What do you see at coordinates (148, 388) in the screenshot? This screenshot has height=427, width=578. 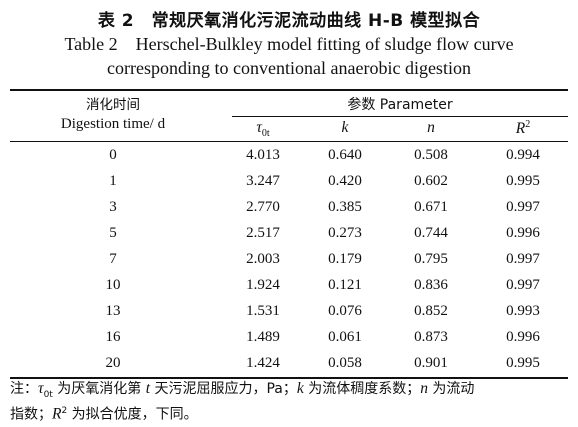 I see `note-t: t` at bounding box center [148, 388].